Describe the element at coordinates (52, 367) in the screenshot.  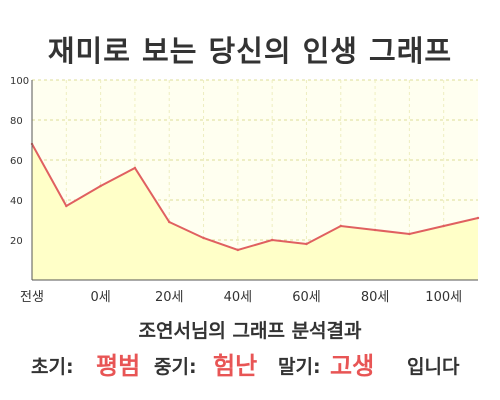
I see `early-label: 초기:` at that location.